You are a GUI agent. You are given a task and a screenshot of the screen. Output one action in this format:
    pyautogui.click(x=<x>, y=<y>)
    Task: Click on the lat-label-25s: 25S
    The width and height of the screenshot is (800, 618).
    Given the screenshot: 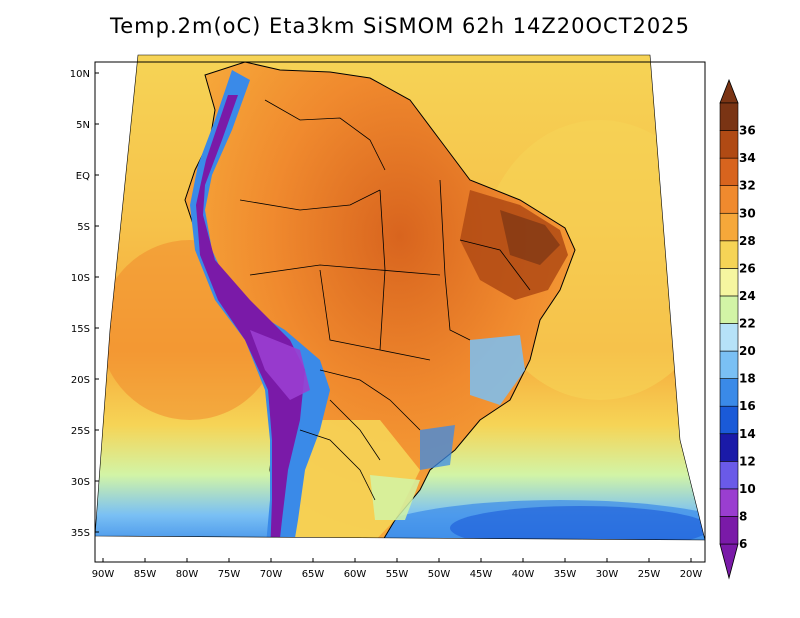 What is the action you would take?
    pyautogui.click(x=80, y=431)
    